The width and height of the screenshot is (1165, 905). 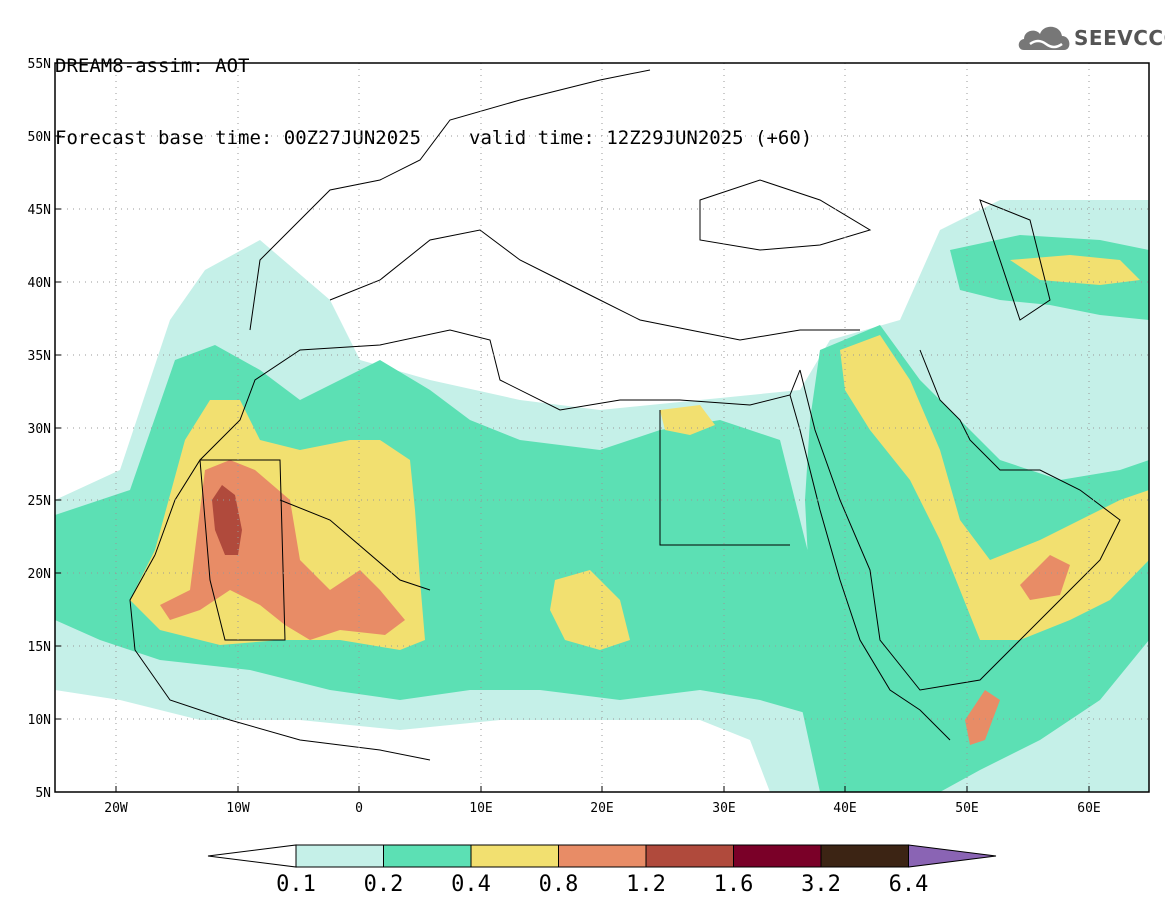 What do you see at coordinates (450, 200) in the screenshot?
I see `coast-europe` at bounding box center [450, 200].